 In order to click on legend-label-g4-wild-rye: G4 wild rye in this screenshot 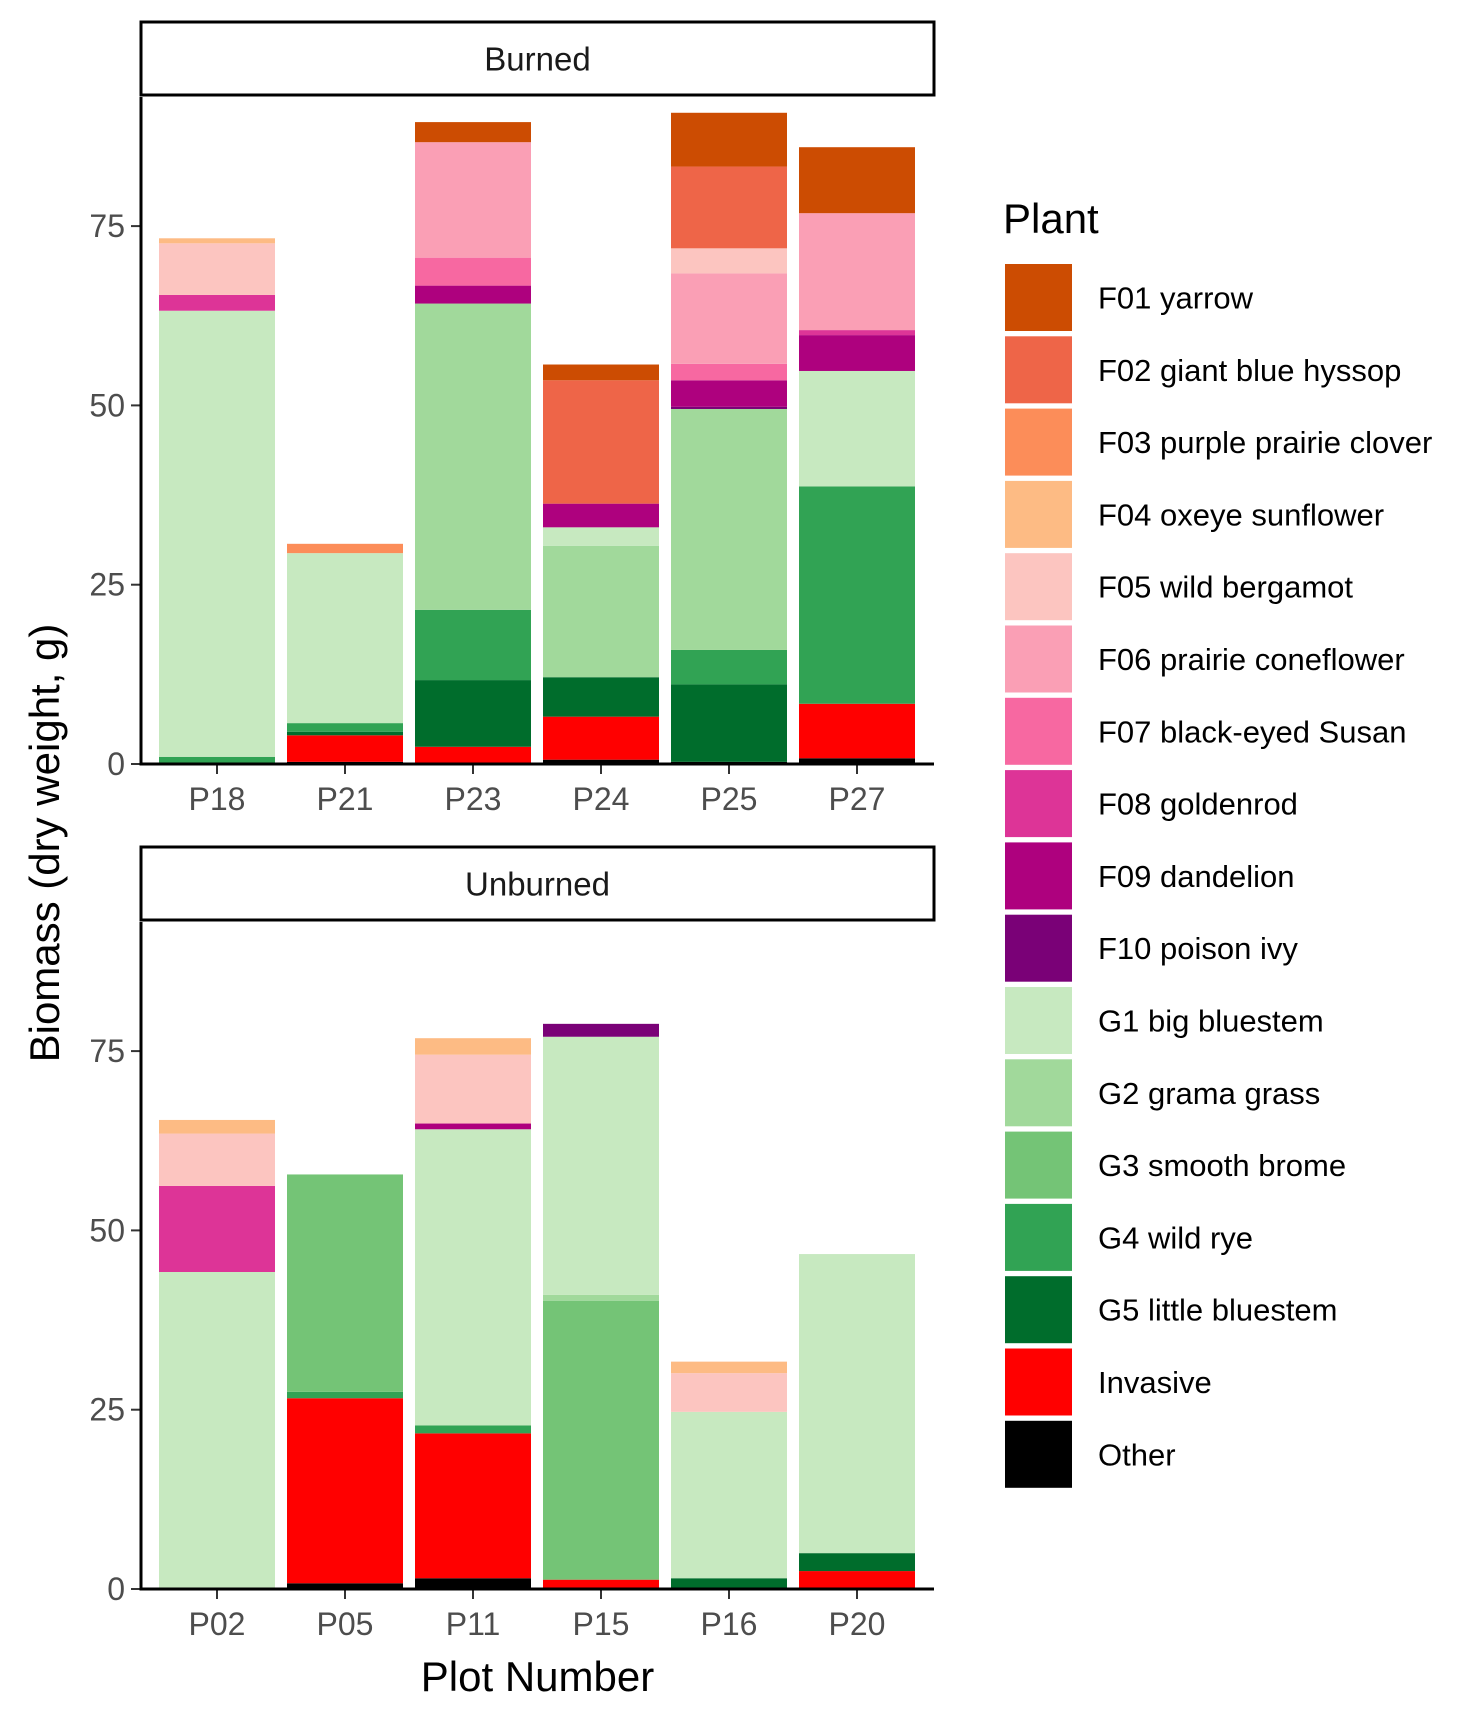, I will do `click(1175, 1237)`.